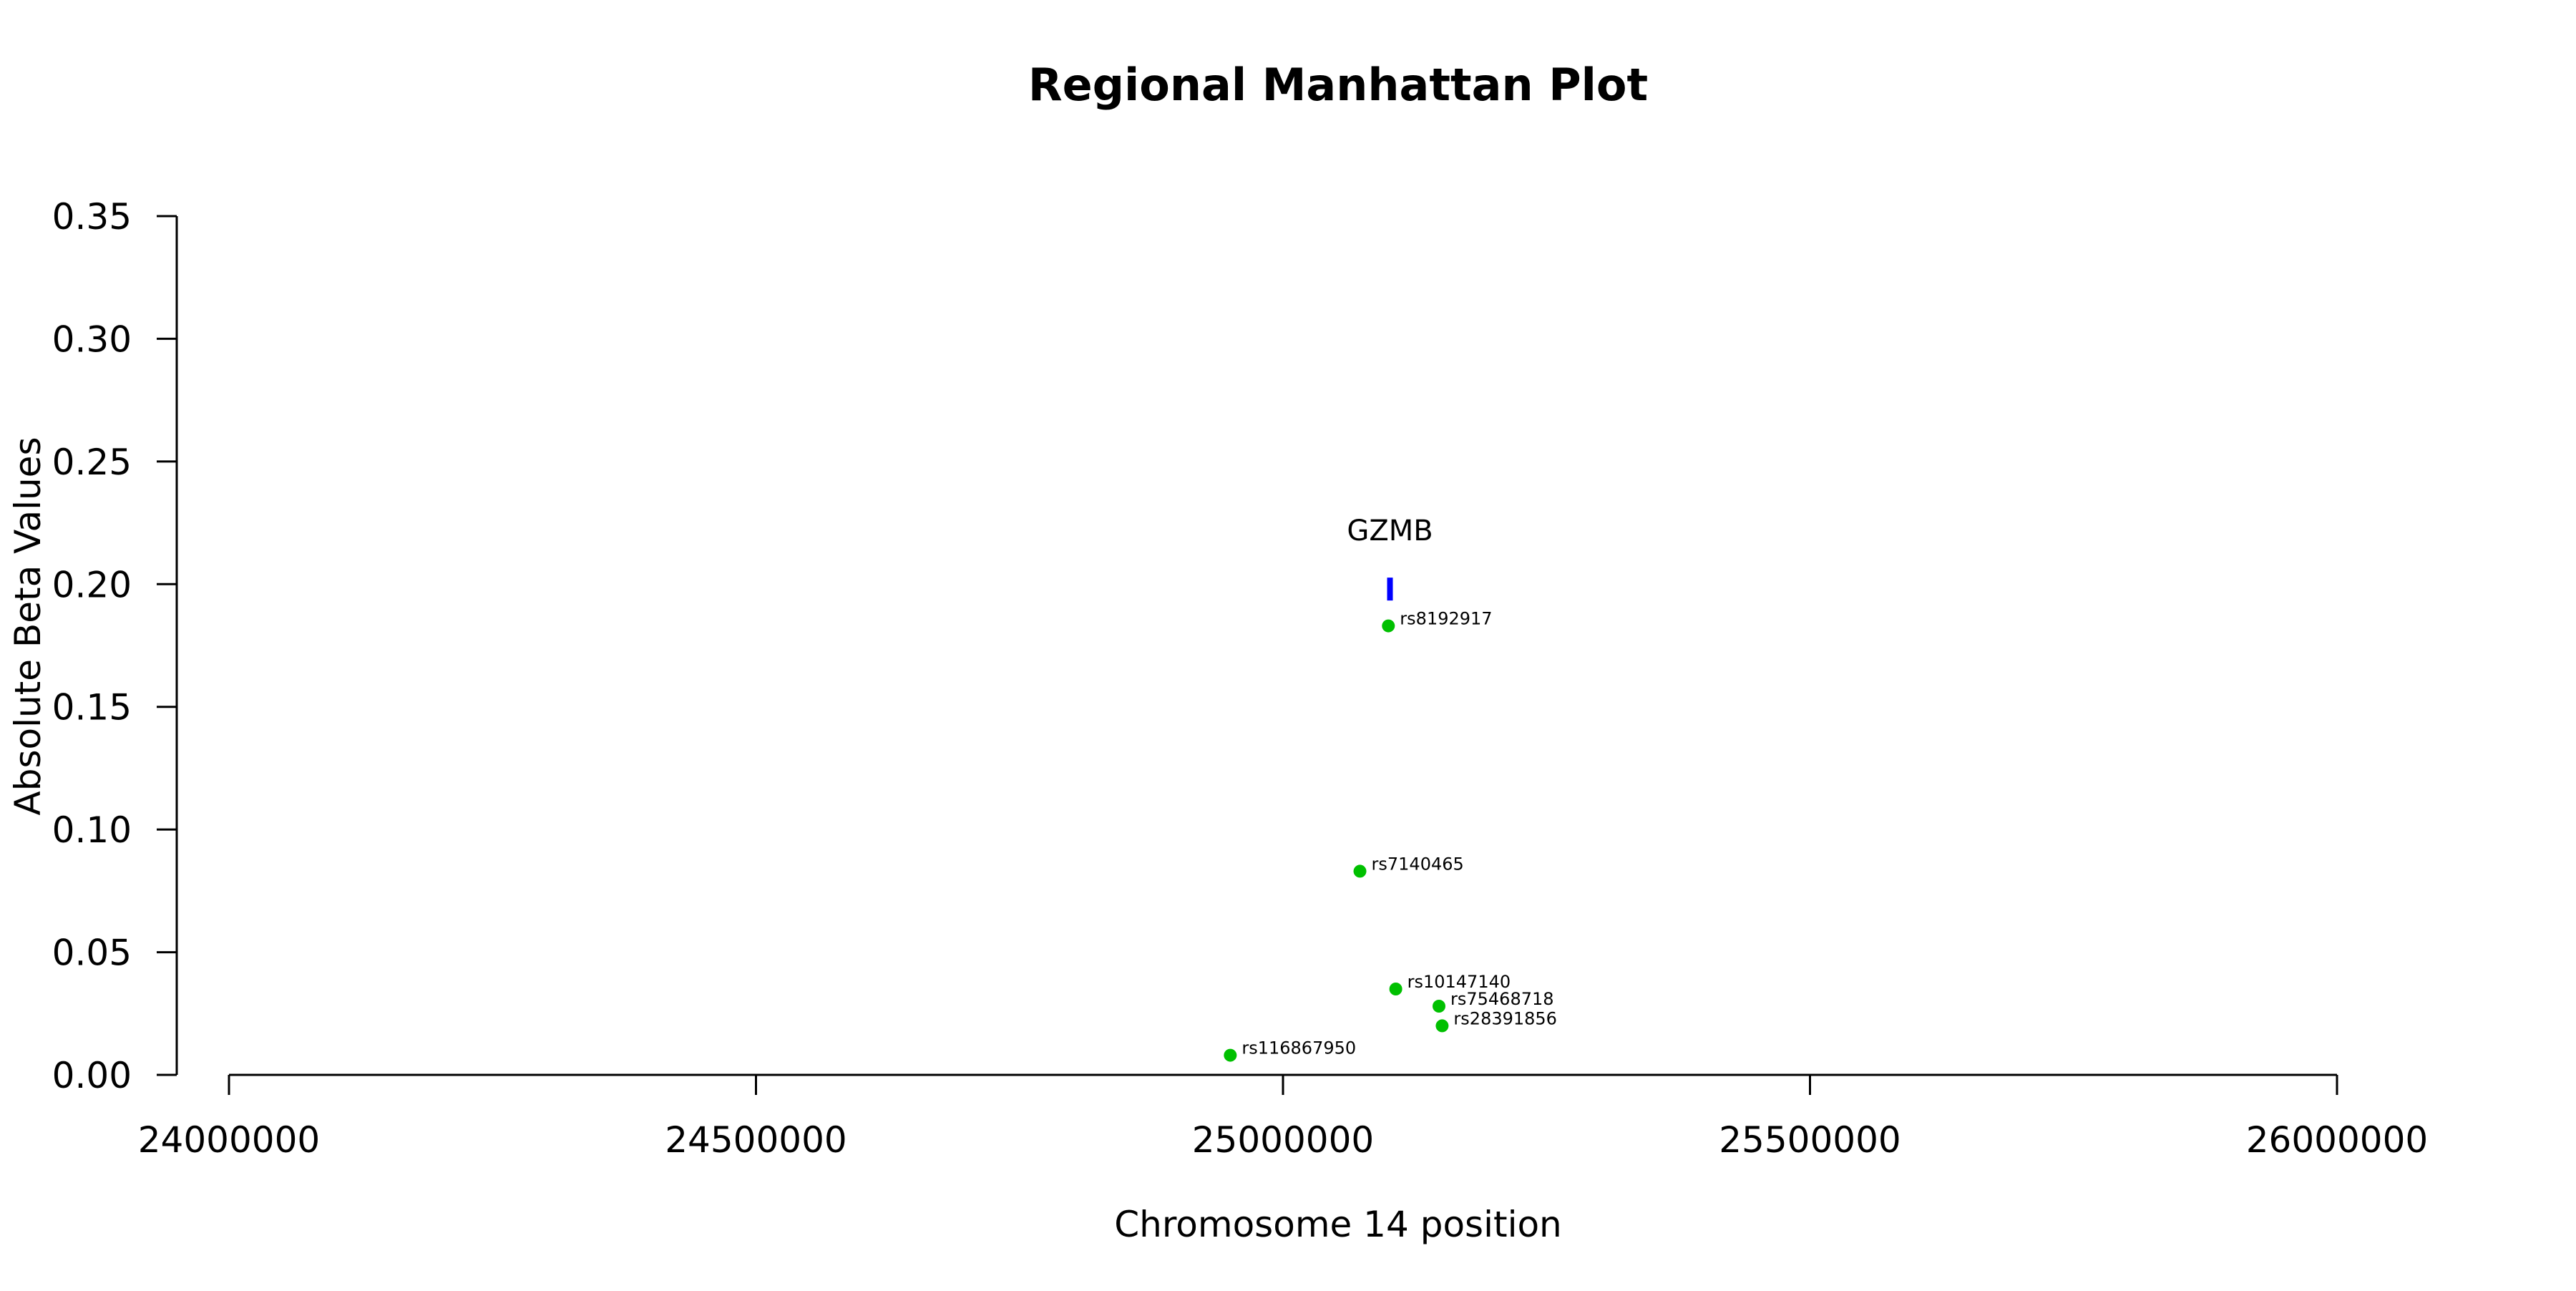 The image size is (2576, 1291). I want to click on y-tick-label: 0.35, so click(92, 217).